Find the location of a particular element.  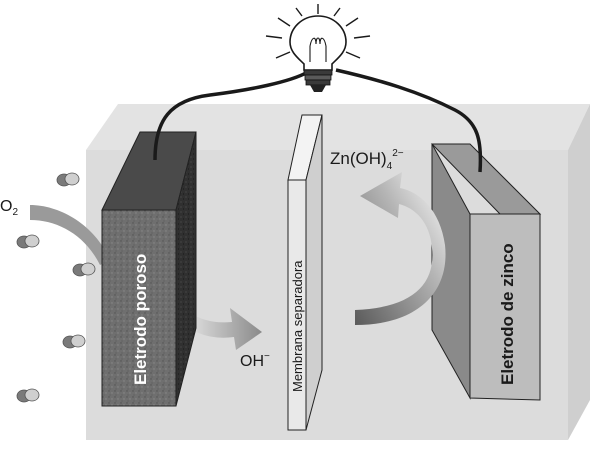

o2-label: O2 is located at coordinates (9, 208).